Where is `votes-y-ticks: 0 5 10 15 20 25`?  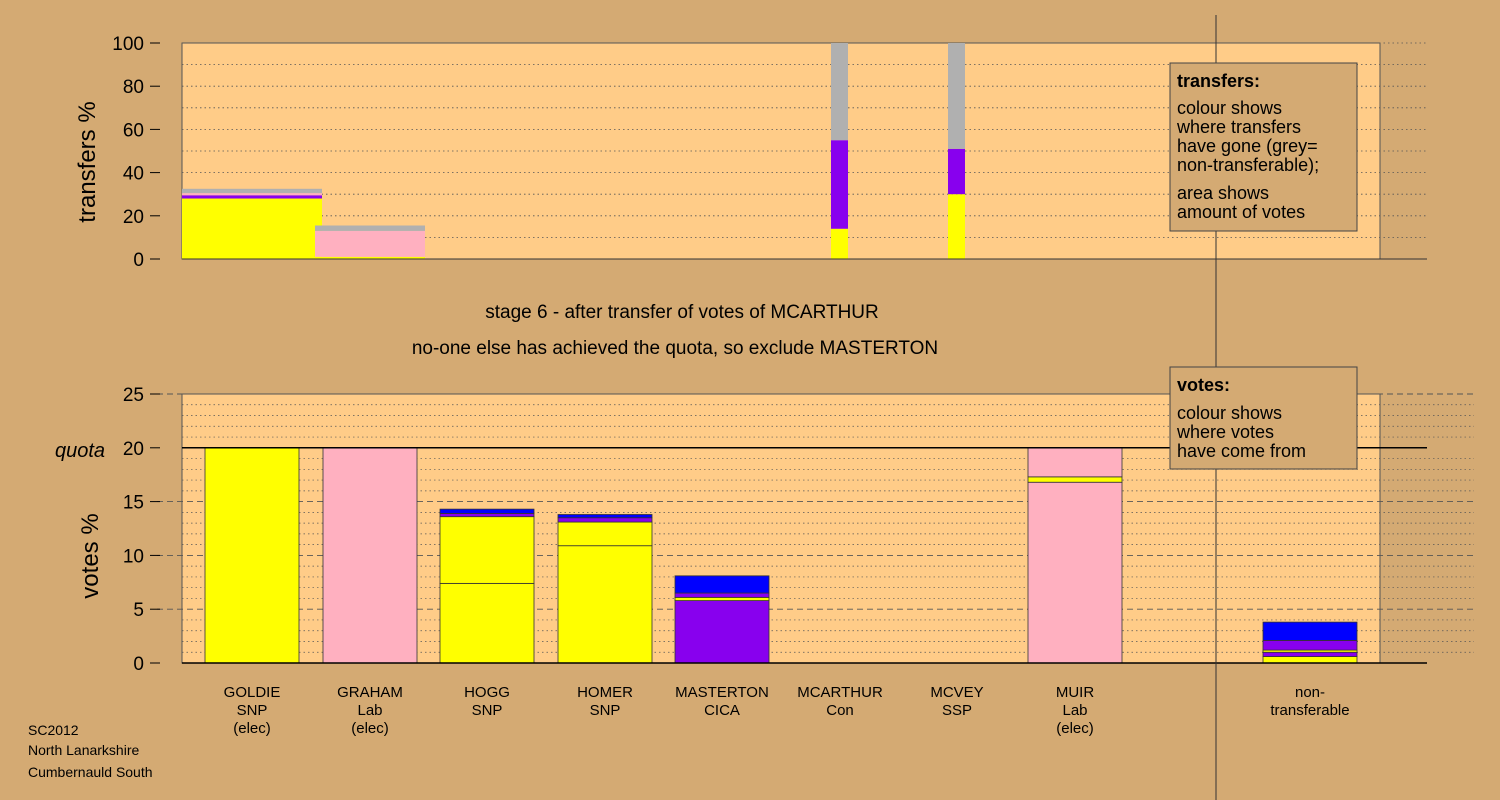
votes-y-ticks: 0 5 10 15 20 25 is located at coordinates (141, 530).